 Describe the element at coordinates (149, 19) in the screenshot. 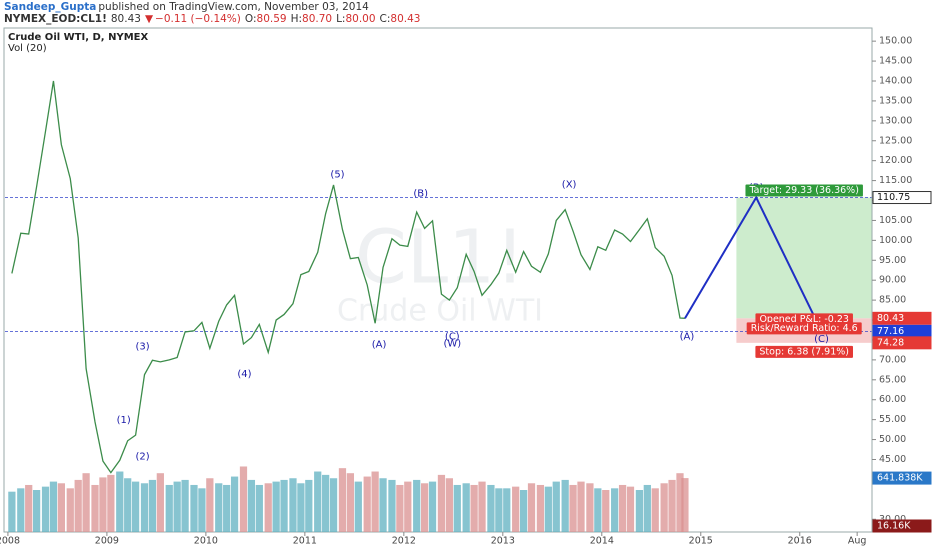

I see `arrow: ▼` at that location.